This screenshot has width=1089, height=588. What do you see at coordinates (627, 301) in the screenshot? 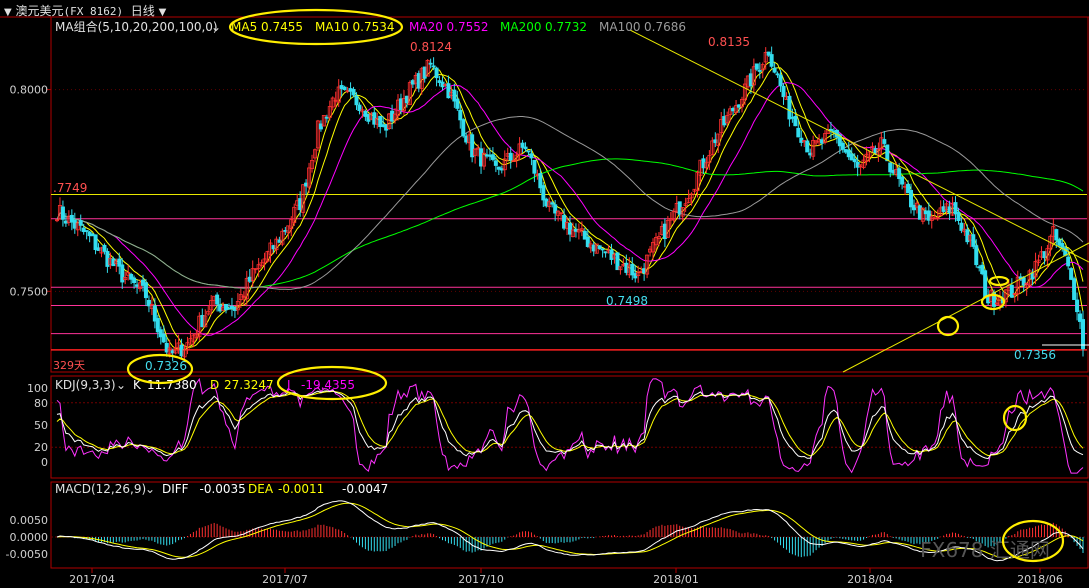
I see `price-annotation: 0.7498` at bounding box center [627, 301].